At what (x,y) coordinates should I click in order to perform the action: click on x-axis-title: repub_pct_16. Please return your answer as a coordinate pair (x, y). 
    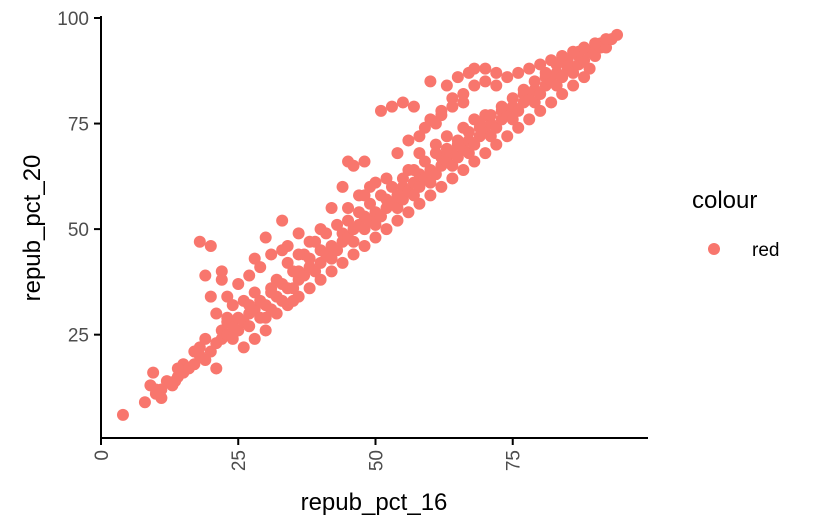
    Looking at the image, I should click on (374, 502).